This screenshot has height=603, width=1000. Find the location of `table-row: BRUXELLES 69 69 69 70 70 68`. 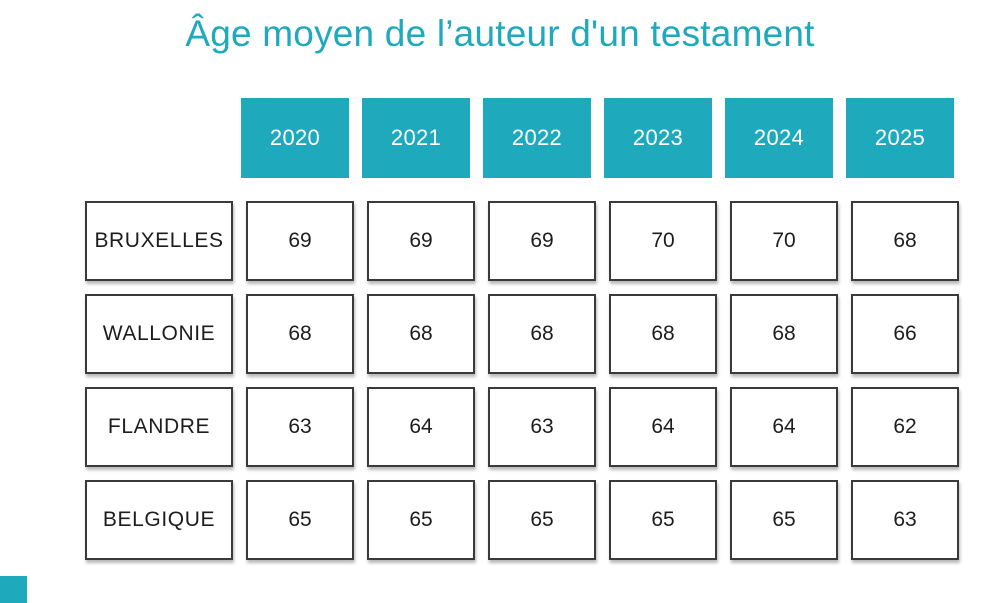

table-row: BRUXELLES 69 69 69 70 70 68 is located at coordinates (542, 241).